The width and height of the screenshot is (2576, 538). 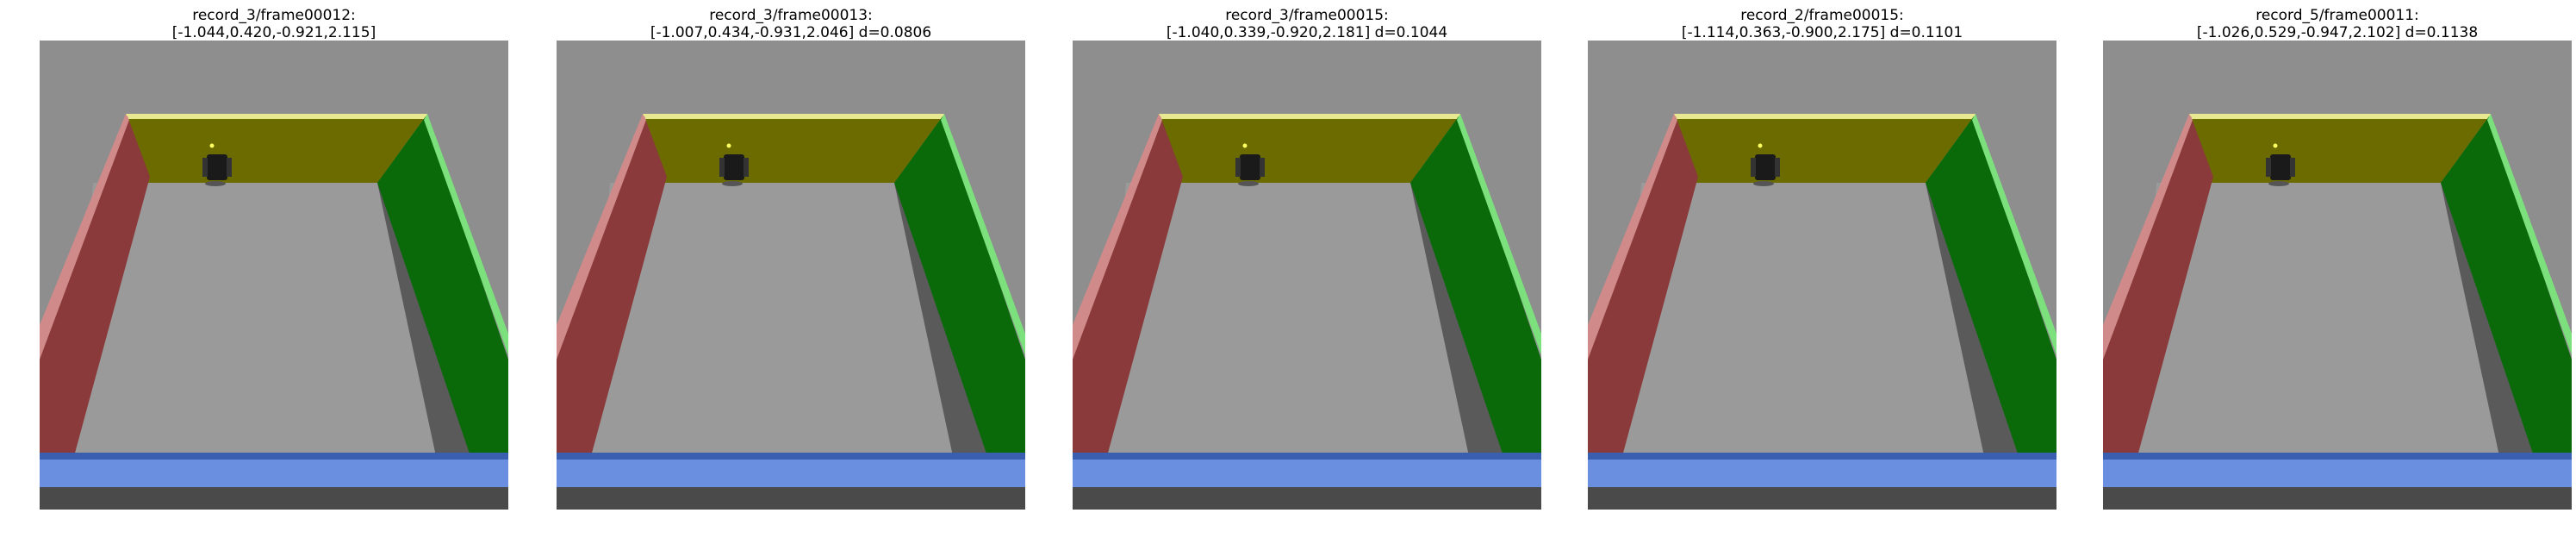 What do you see at coordinates (791, 16) in the screenshot?
I see `panel-title-line1: record_3/frame00013:` at bounding box center [791, 16].